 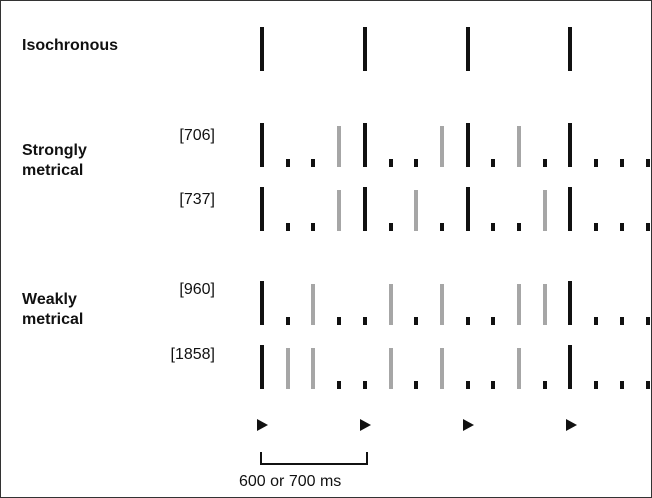 What do you see at coordinates (197, 289) in the screenshot?
I see `row-code-960: [960]` at bounding box center [197, 289].